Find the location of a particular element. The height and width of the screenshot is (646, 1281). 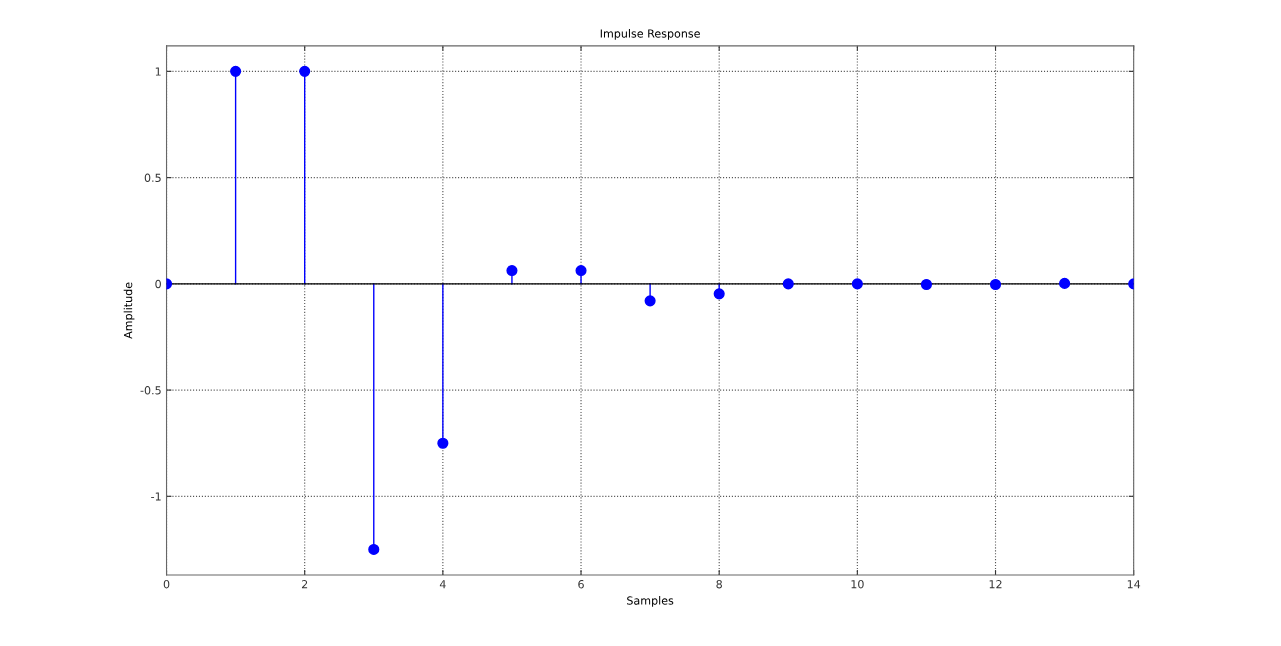

x-tick-label: 2 is located at coordinates (304, 584).